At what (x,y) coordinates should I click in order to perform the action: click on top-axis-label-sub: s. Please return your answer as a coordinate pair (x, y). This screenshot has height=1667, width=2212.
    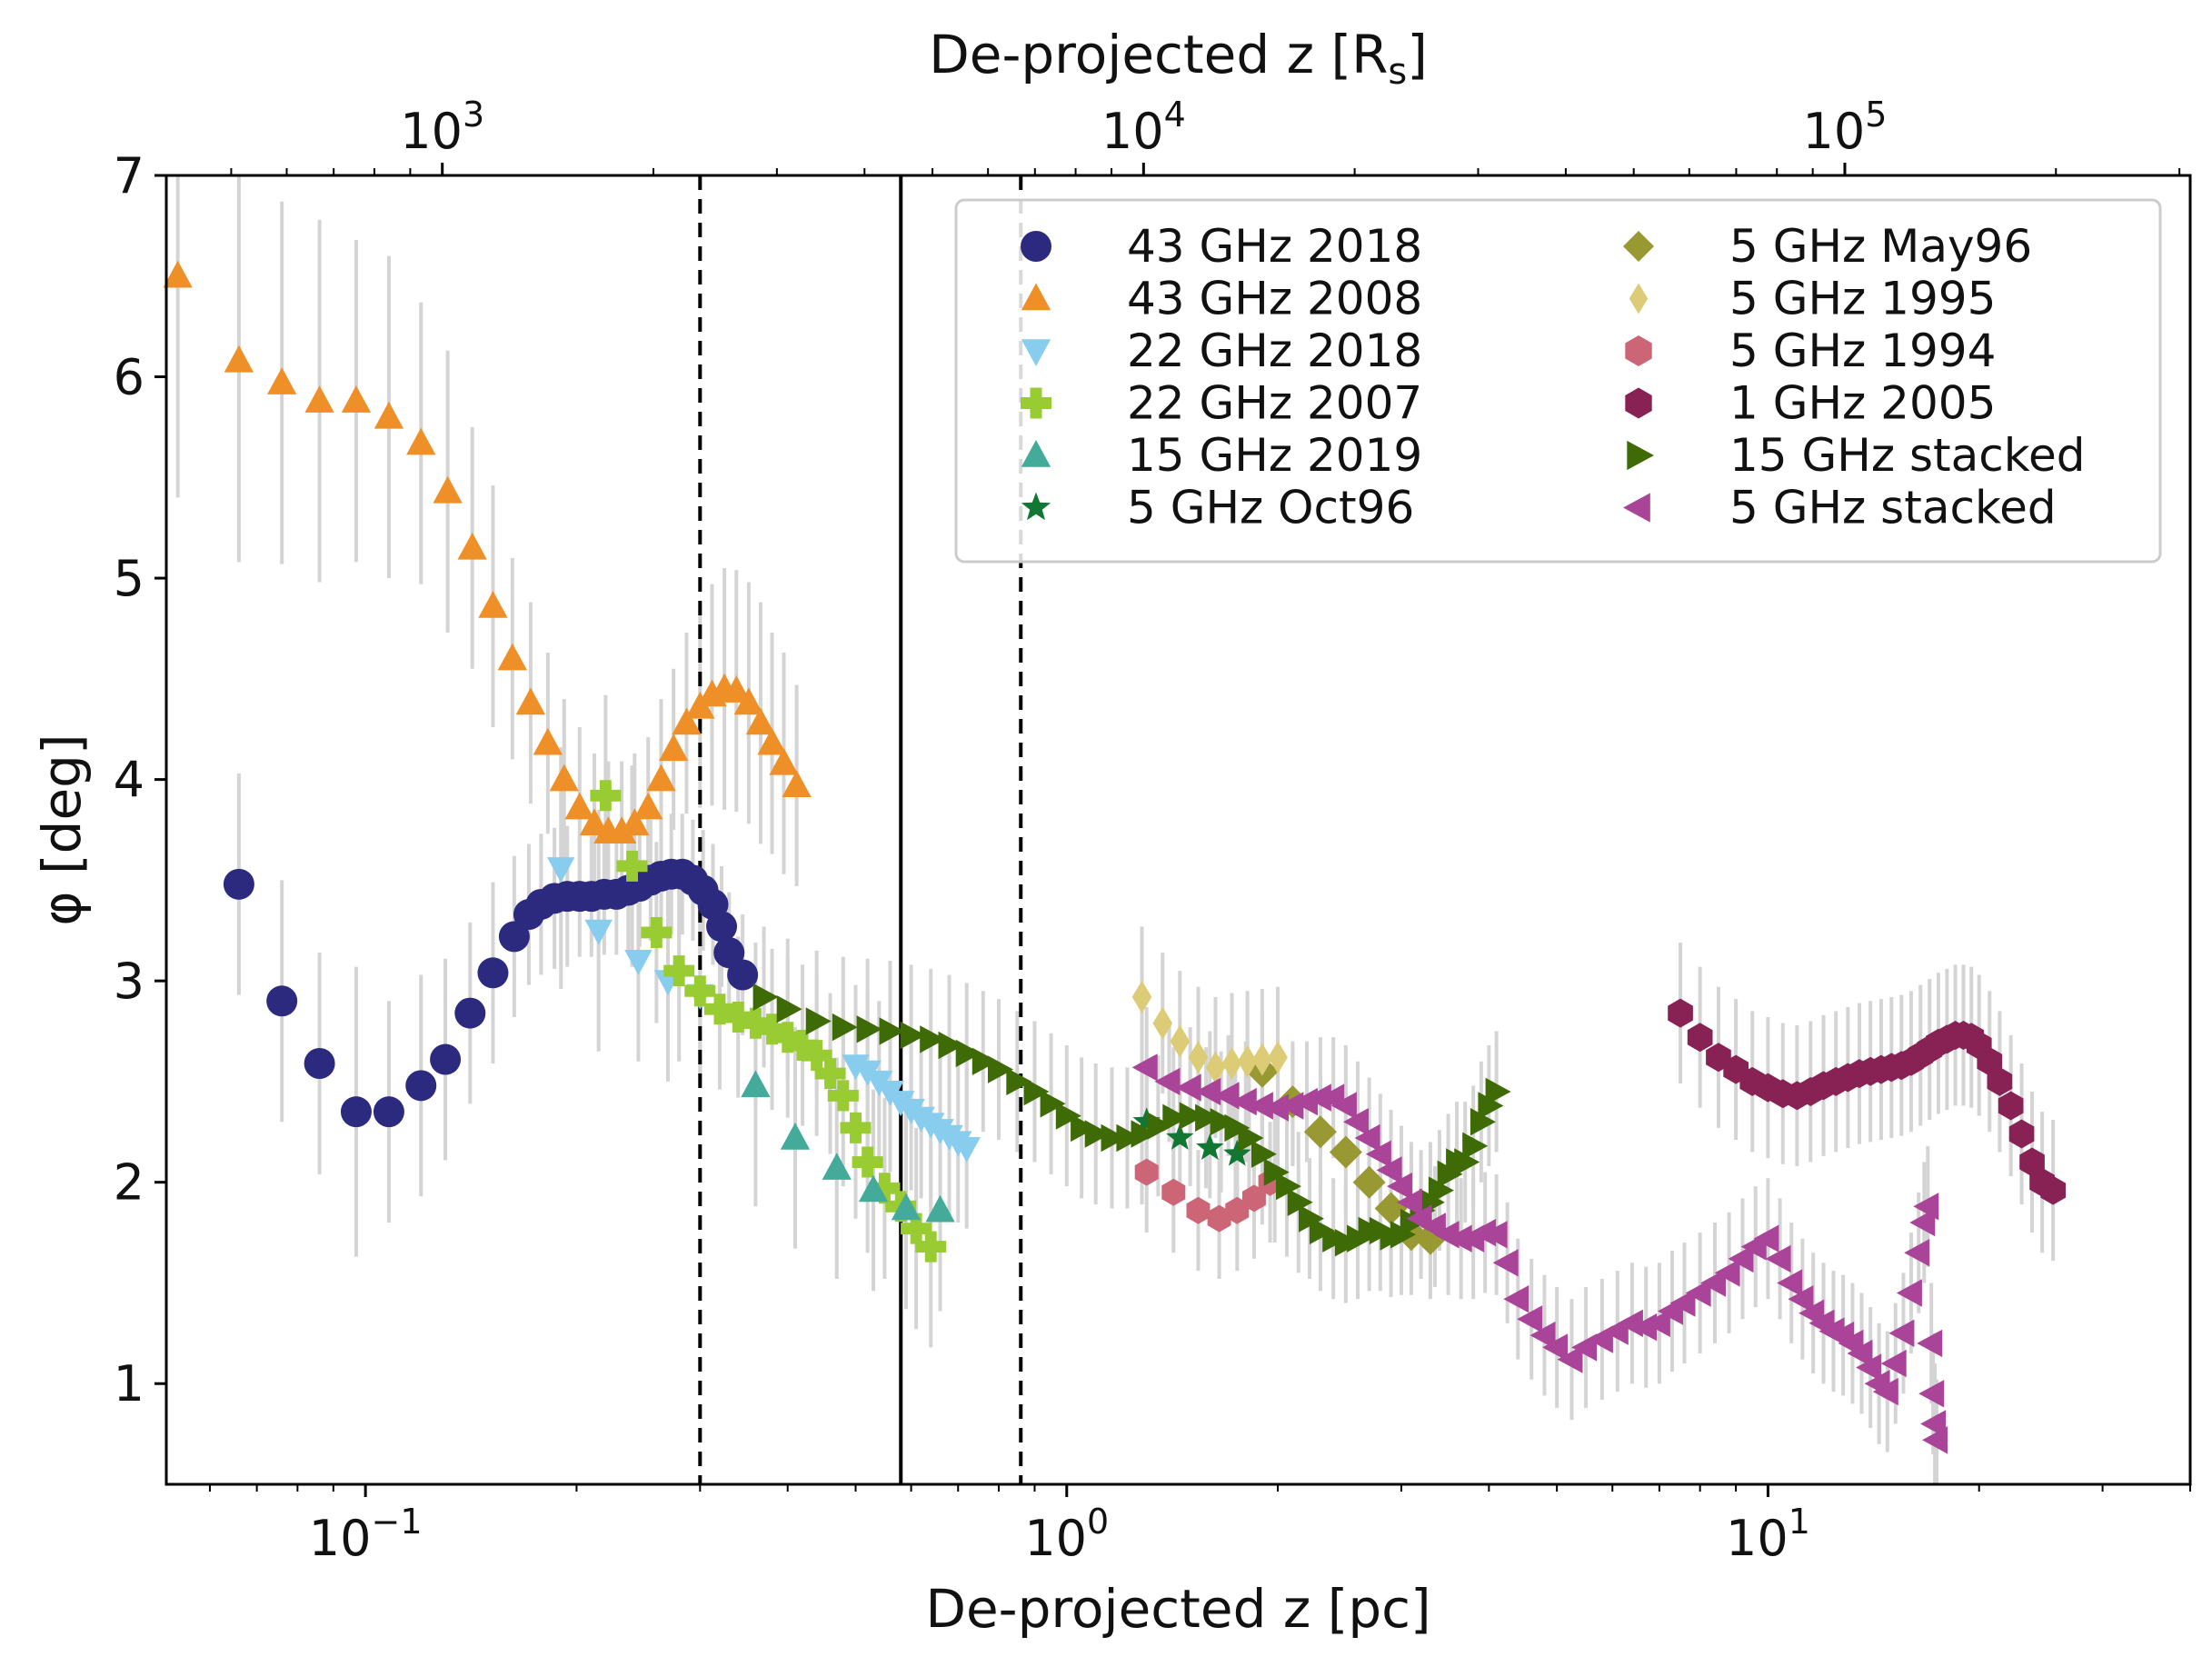
    Looking at the image, I should click on (1397, 72).